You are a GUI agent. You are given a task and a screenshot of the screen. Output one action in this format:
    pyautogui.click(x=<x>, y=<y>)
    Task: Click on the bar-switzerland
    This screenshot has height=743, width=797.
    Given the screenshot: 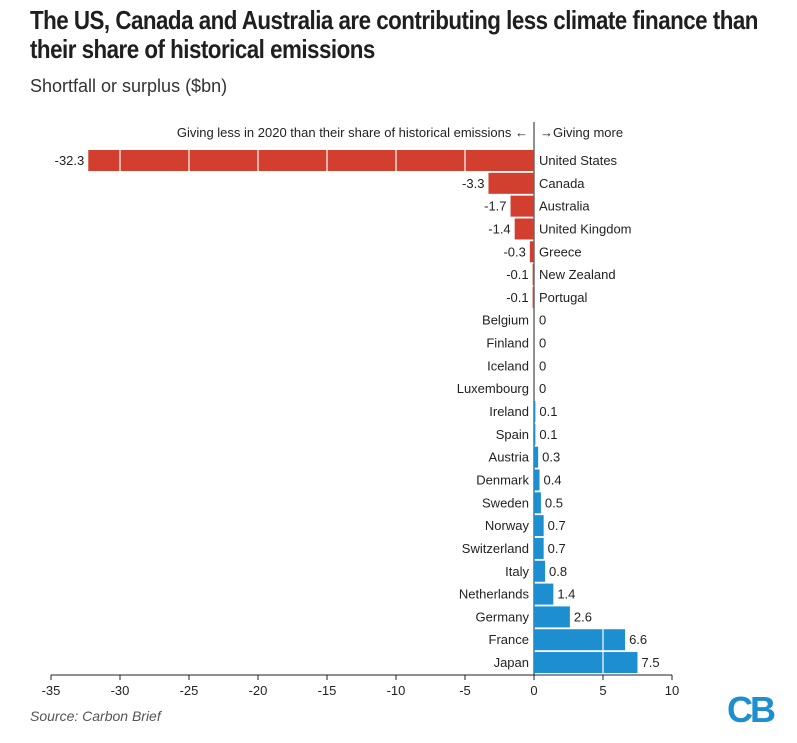 What is the action you would take?
    pyautogui.click(x=539, y=548)
    